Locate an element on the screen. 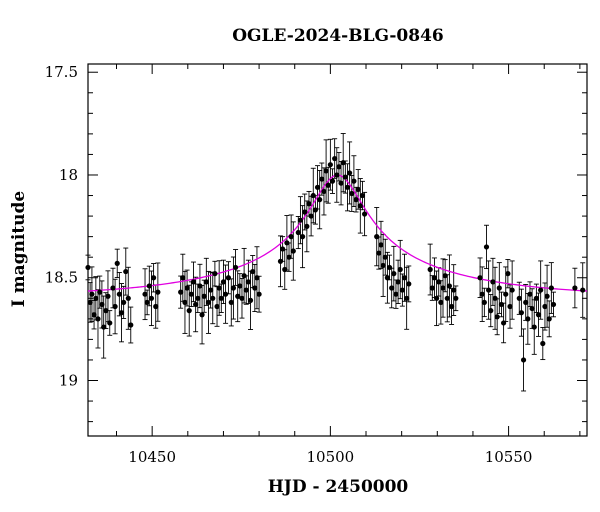  y-tick-label: 18 is located at coordinates (68, 175).